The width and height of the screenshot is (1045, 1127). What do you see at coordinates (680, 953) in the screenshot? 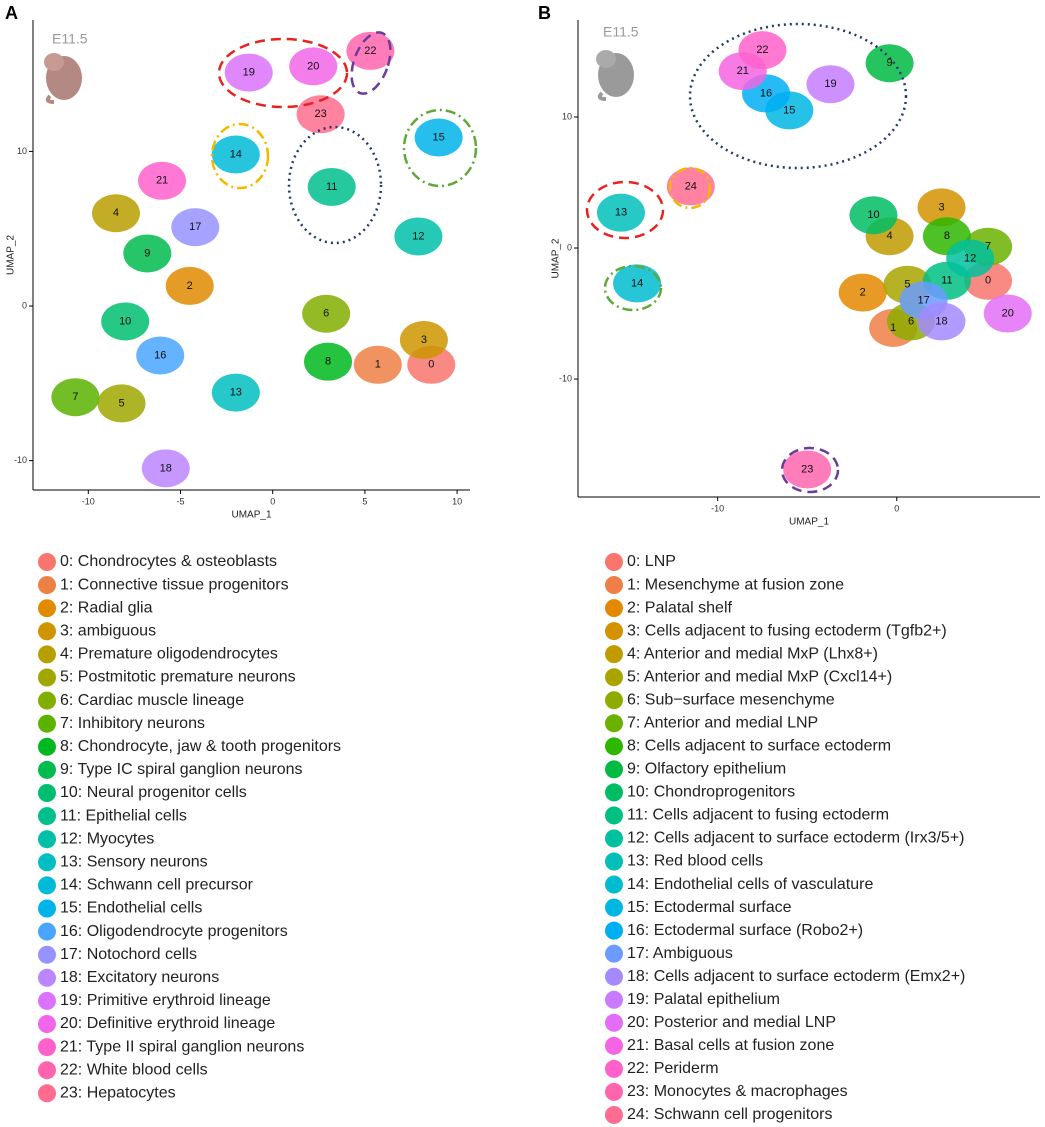
I see `legend-label: 17: Ambiguous` at bounding box center [680, 953].